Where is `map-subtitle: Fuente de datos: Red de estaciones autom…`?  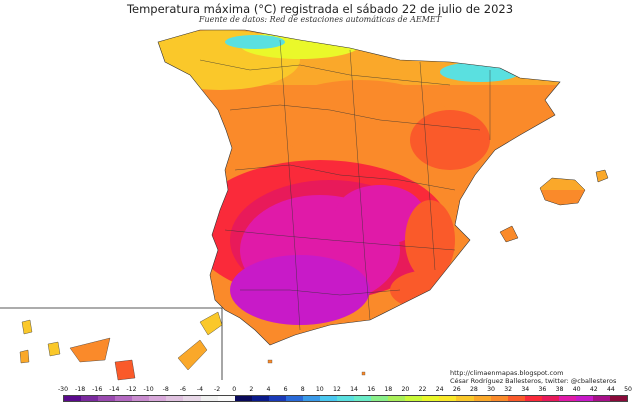 map-subtitle: Fuente de datos: Red de estaciones autom… is located at coordinates (320, 19).